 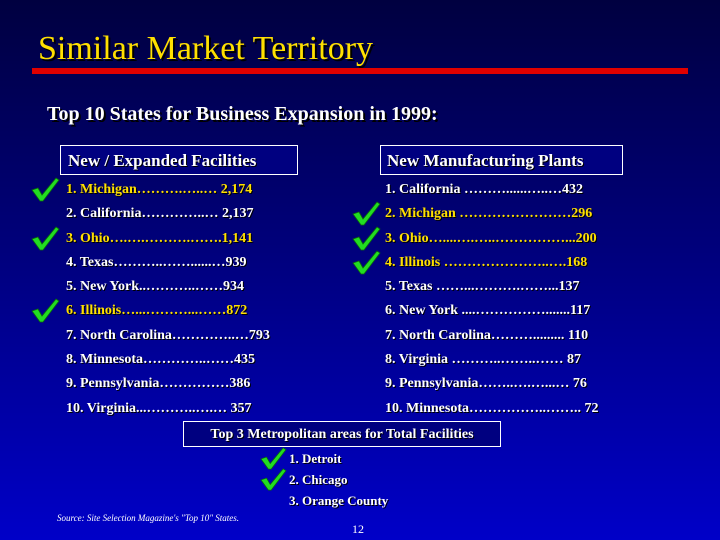 What do you see at coordinates (315, 458) in the screenshot?
I see `list-item-text: 1. Detroit` at bounding box center [315, 458].